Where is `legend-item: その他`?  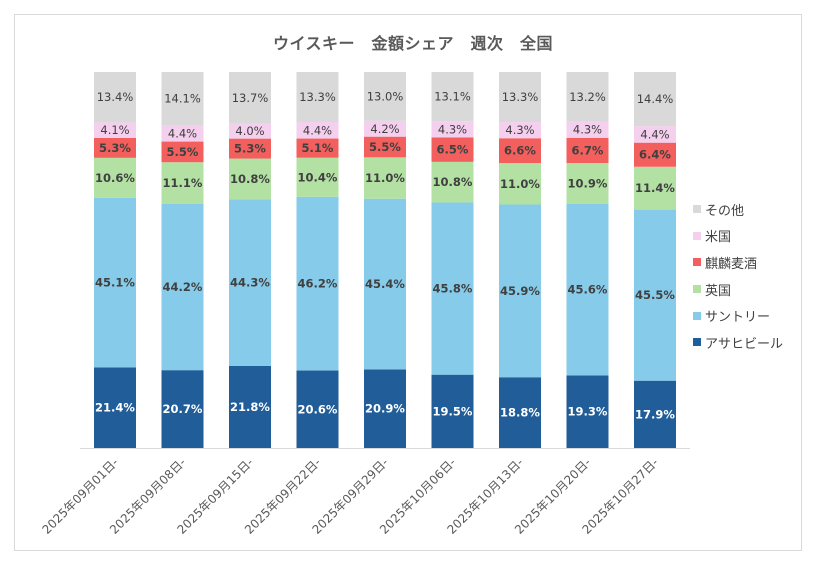 legend-item: その他 is located at coordinates (738, 209).